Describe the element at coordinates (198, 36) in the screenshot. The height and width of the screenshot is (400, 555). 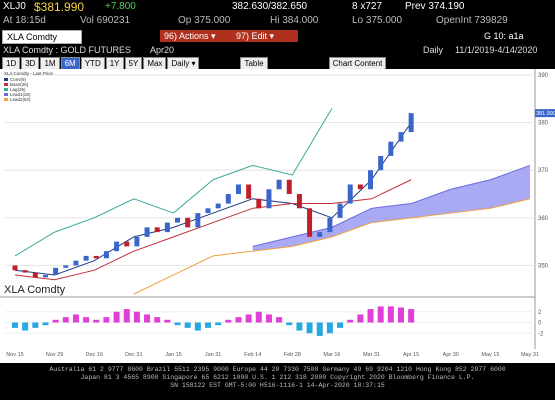
I see `actions-button: 96) Actions ▾` at that location.